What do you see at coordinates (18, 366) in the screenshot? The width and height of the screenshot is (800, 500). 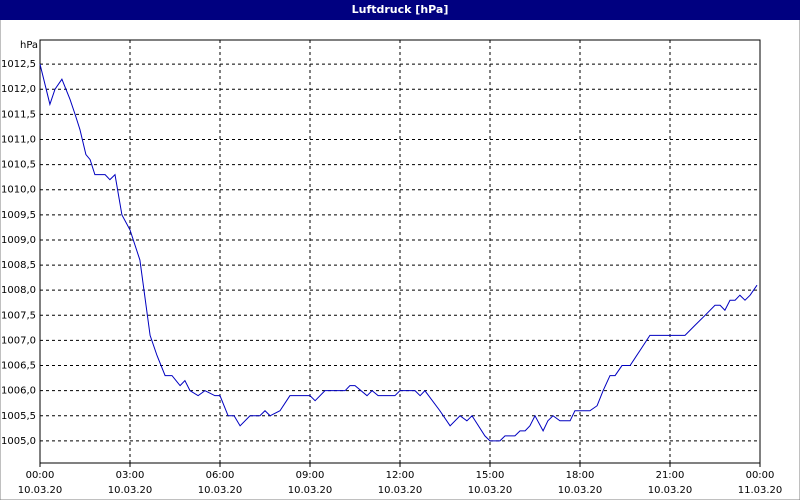 I see `y-tick-label: 1006,5` at bounding box center [18, 366].